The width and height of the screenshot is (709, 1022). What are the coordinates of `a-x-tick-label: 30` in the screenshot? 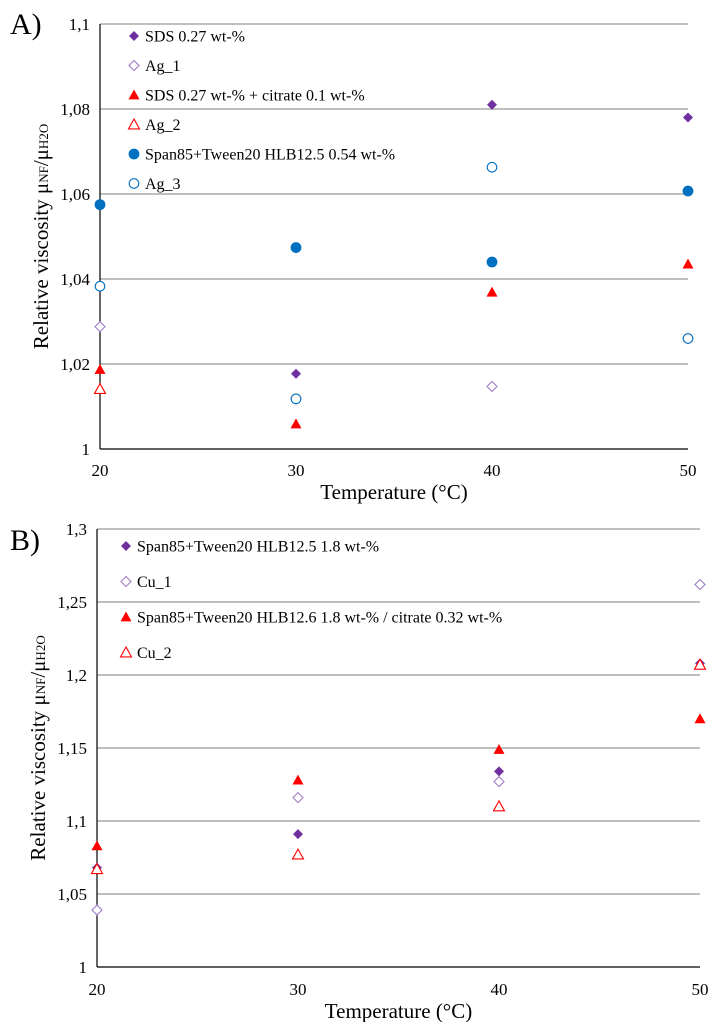 It's located at (296, 470).